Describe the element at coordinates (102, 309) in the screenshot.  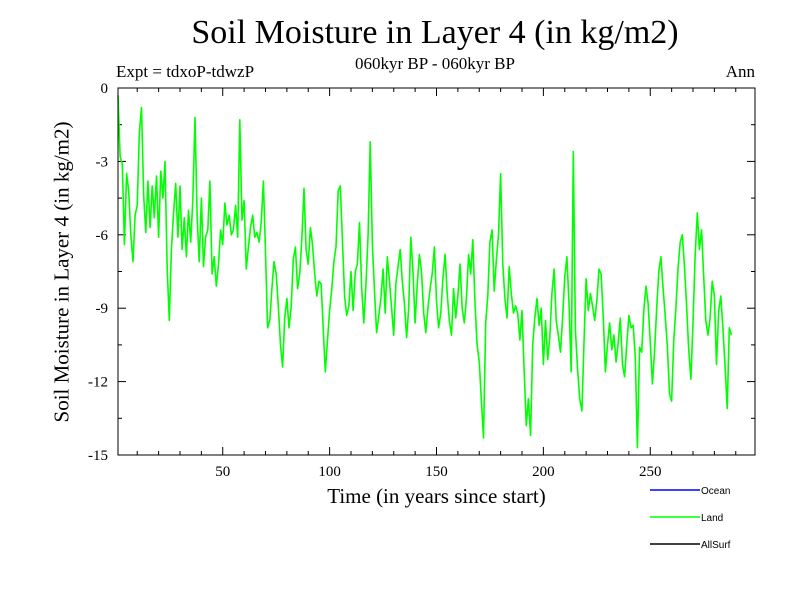
I see `y-tick-label: -9` at that location.